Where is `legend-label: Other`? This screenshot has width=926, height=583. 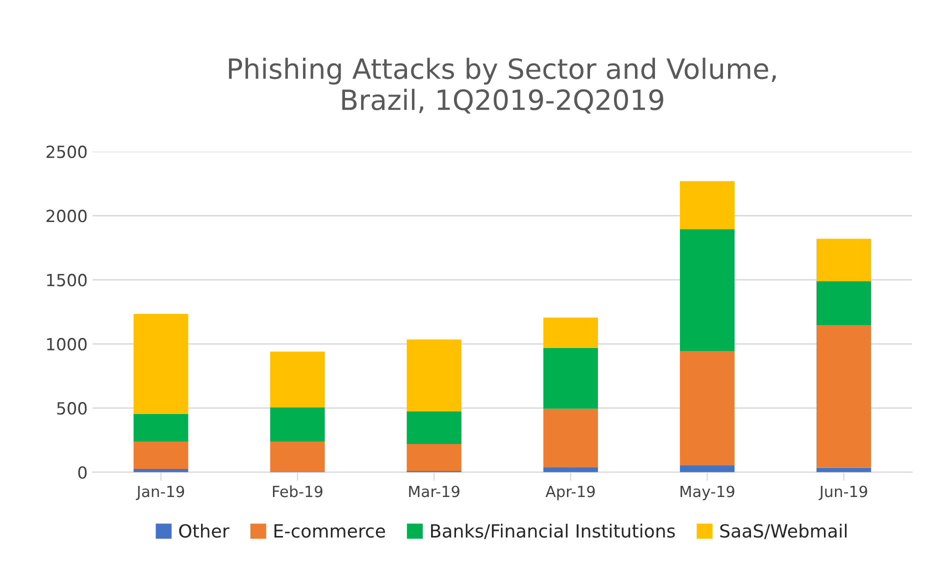
legend-label: Other is located at coordinates (204, 531).